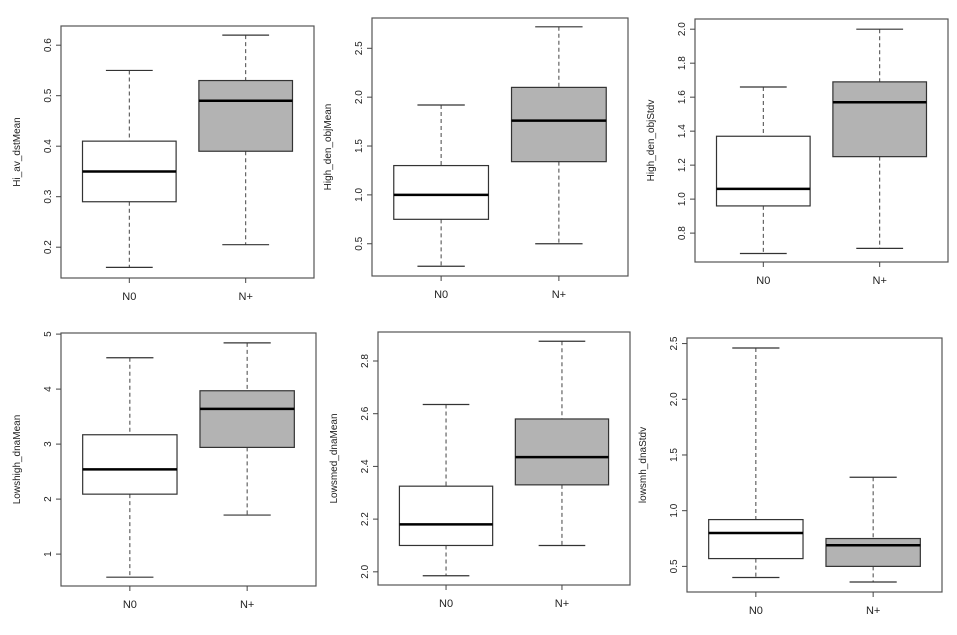 The image size is (957, 635). I want to click on boxplot-panel-6: 0.5 1.0 1.5 2.0 2.5 lowsmh_dnaStdv N0 N+, so click(790, 476).